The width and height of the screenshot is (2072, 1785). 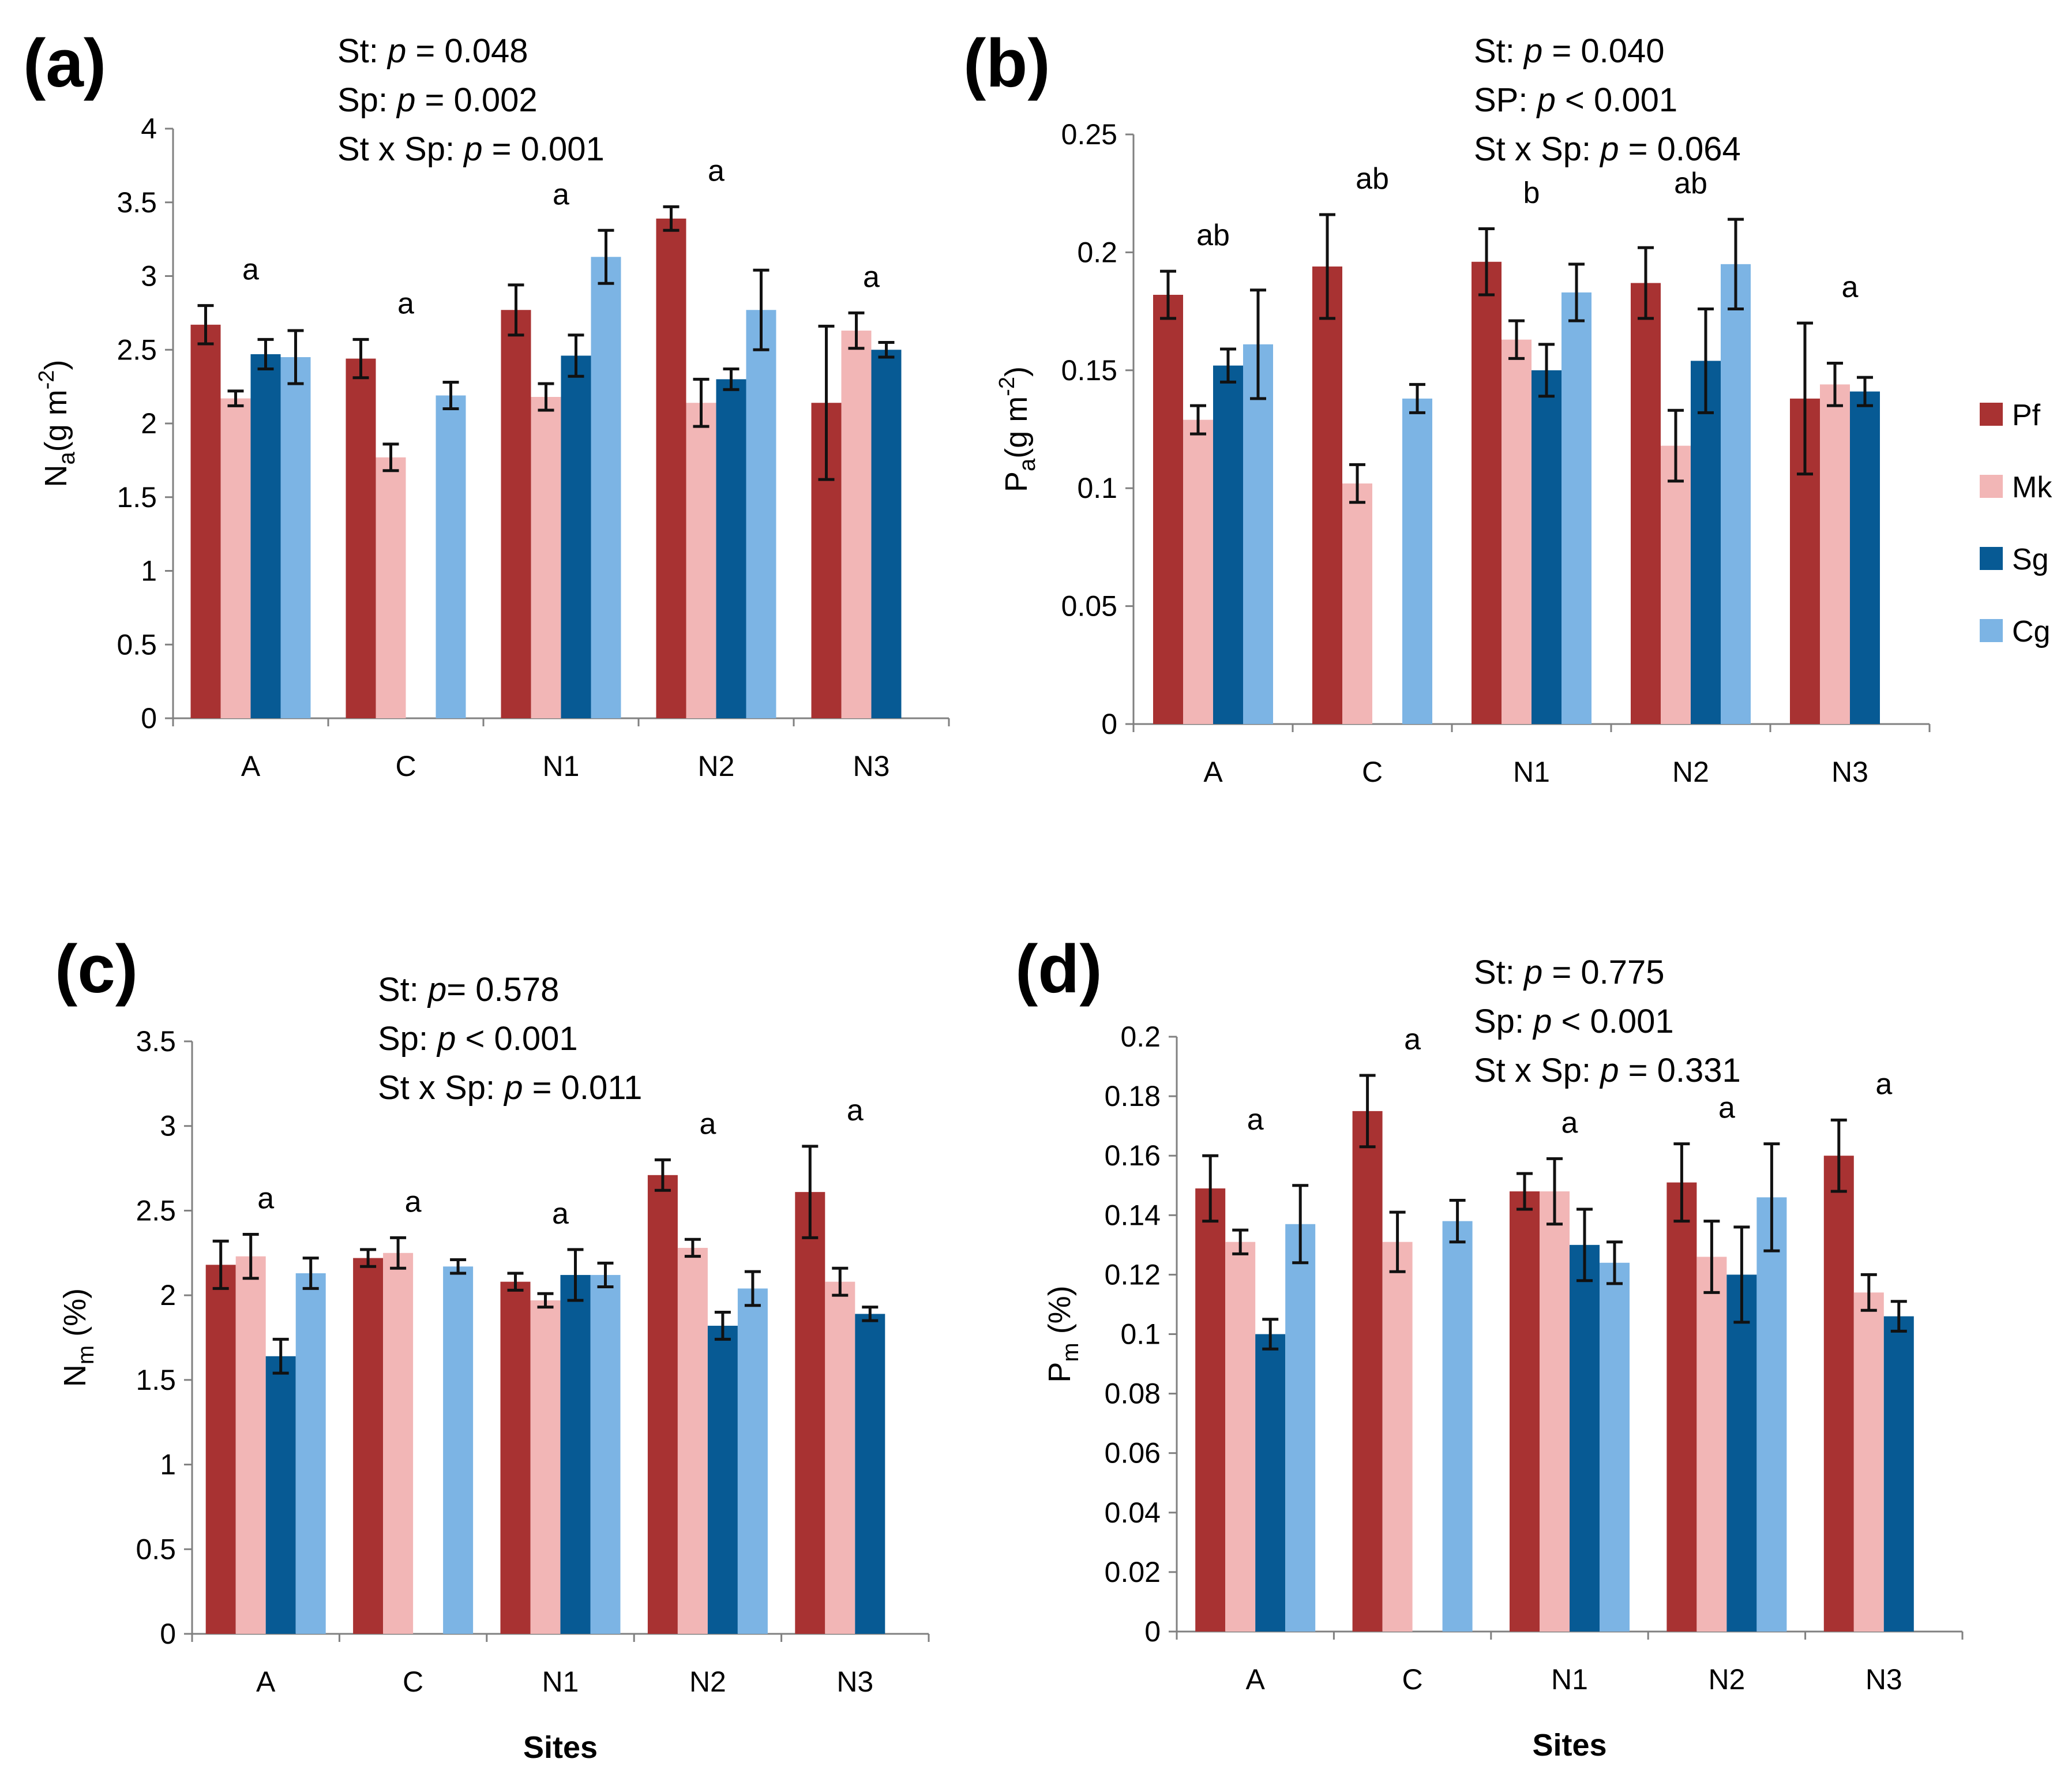 What do you see at coordinates (1569, 1745) in the screenshot?
I see `x-axis-label: Sites` at bounding box center [1569, 1745].